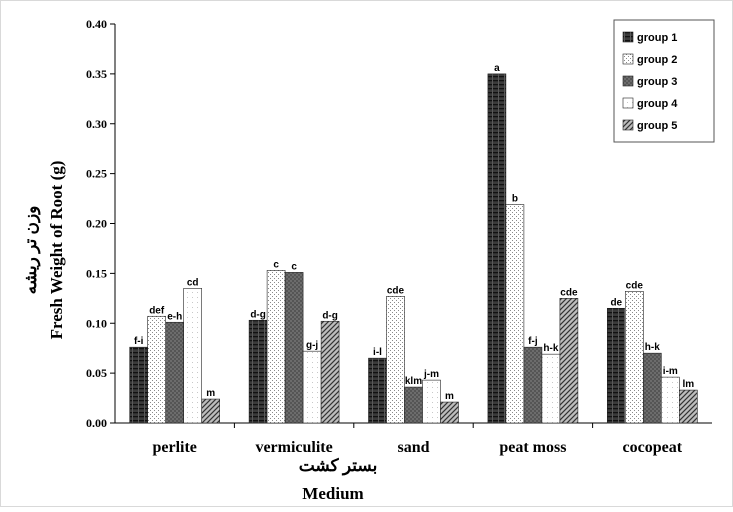 The width and height of the screenshot is (733, 512). I want to click on y-tick-label: 0.00, so click(96, 423).